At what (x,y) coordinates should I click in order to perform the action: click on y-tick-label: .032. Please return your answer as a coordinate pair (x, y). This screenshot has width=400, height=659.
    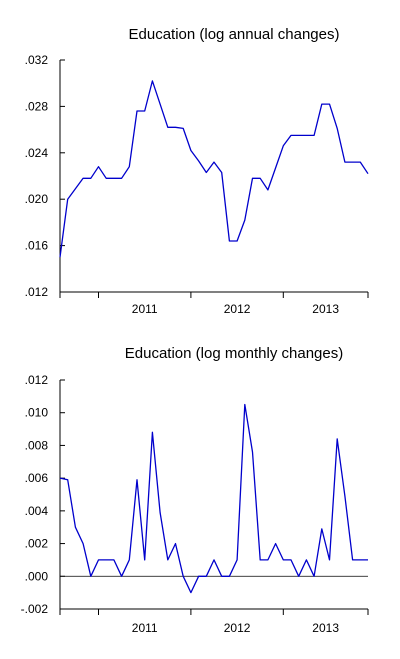
    Looking at the image, I should click on (37, 60).